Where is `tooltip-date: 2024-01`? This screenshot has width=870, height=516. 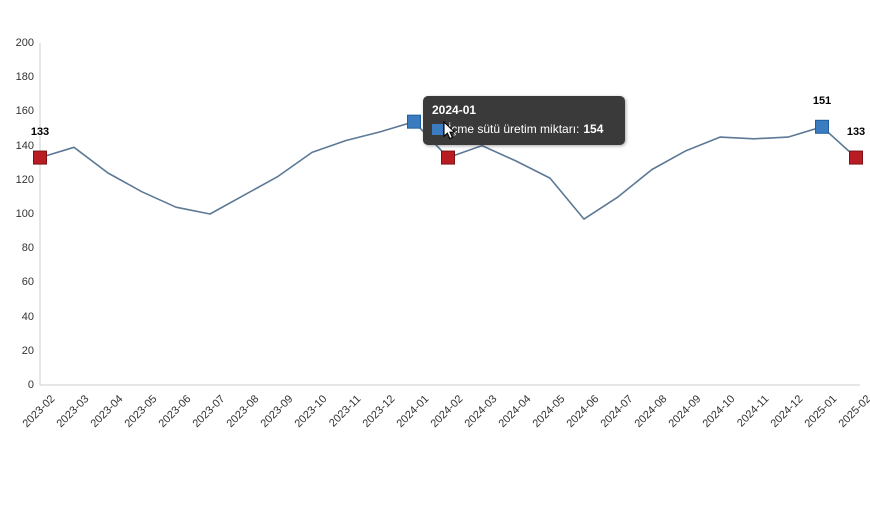 tooltip-date: 2024-01 is located at coordinates (454, 110).